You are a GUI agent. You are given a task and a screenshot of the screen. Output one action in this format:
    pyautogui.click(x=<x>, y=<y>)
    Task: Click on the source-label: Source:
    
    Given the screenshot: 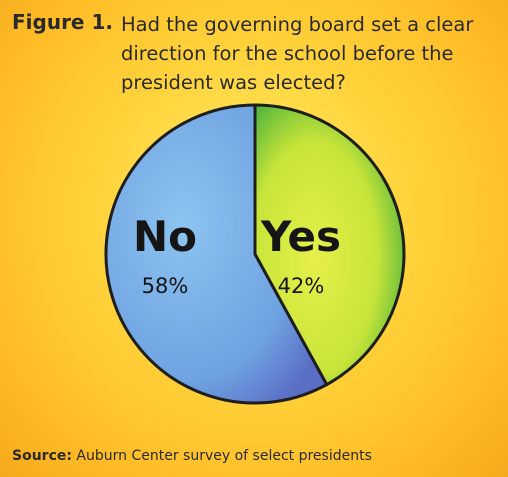 What is the action you would take?
    pyautogui.click(x=42, y=456)
    